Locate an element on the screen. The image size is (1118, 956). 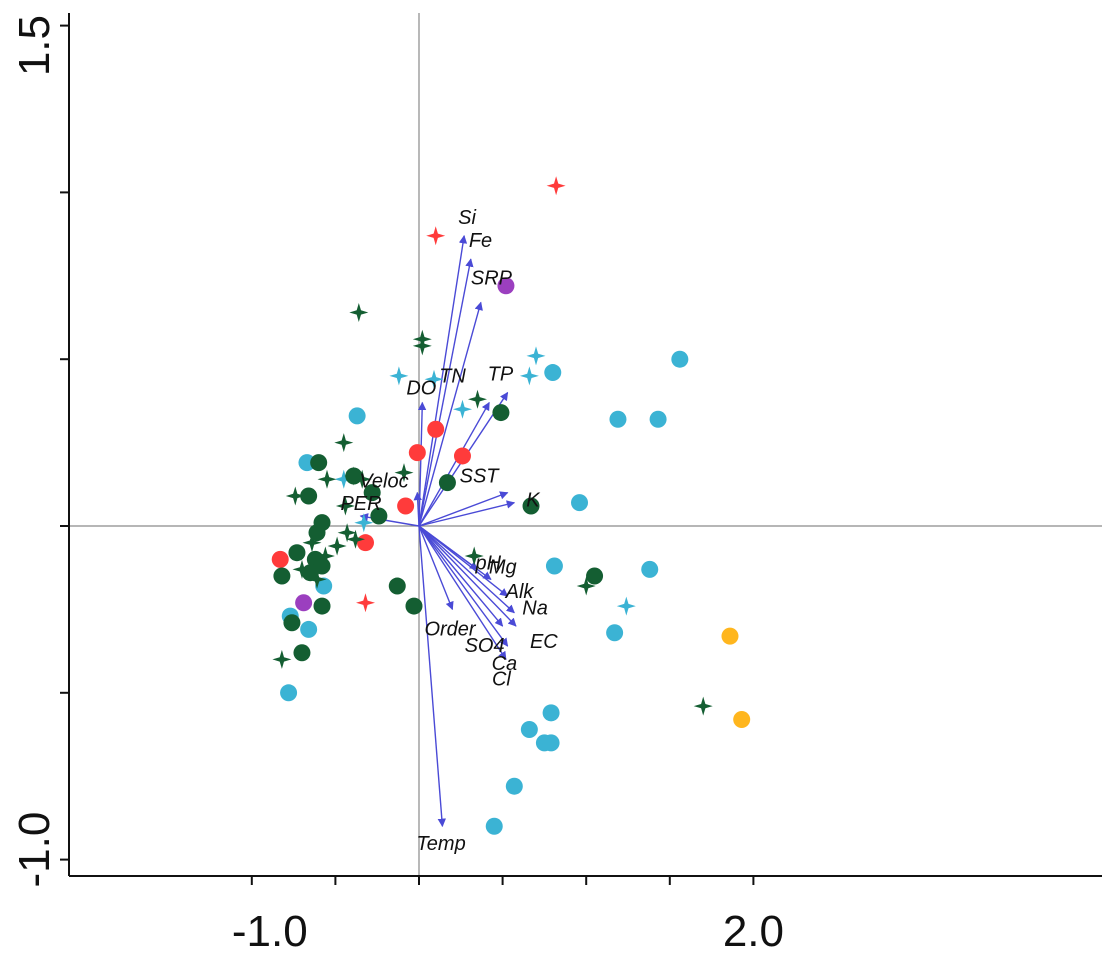
vector-label-cl: Cl is located at coordinates (501, 679).